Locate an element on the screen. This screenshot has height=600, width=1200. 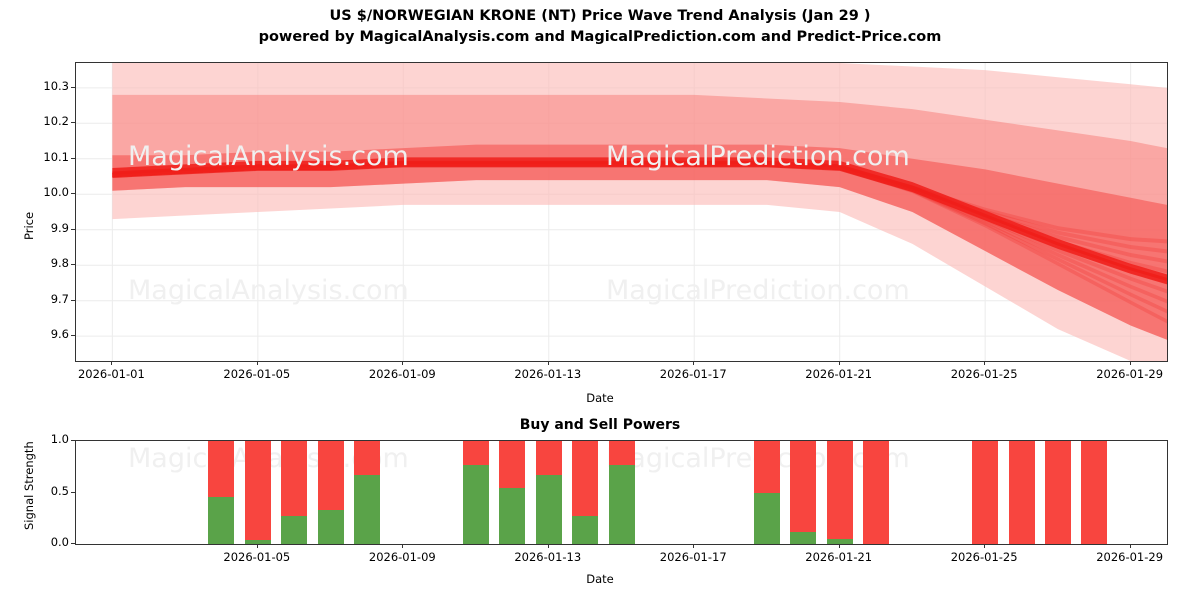
price-ytick-label: 10.0 is located at coordinates (56, 192).